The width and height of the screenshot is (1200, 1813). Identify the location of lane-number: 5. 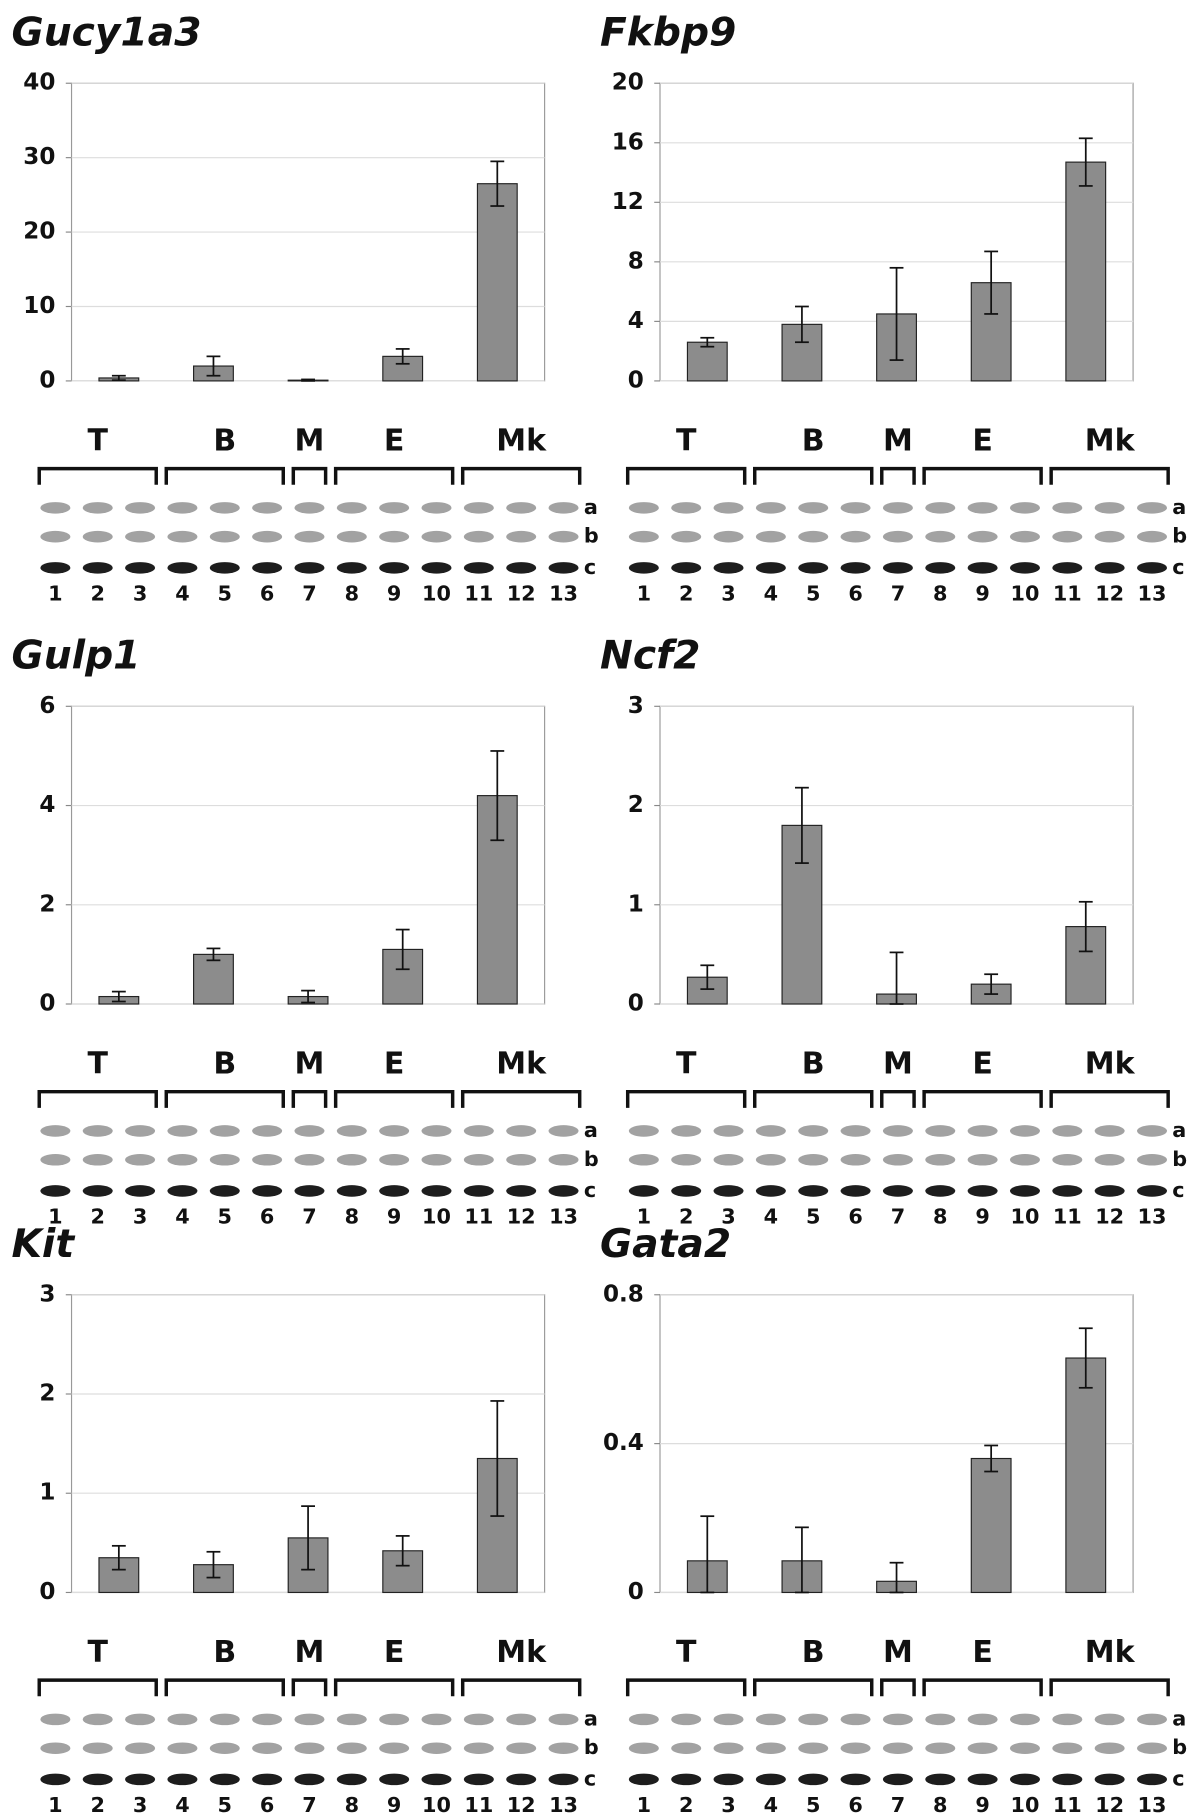
(225, 593).